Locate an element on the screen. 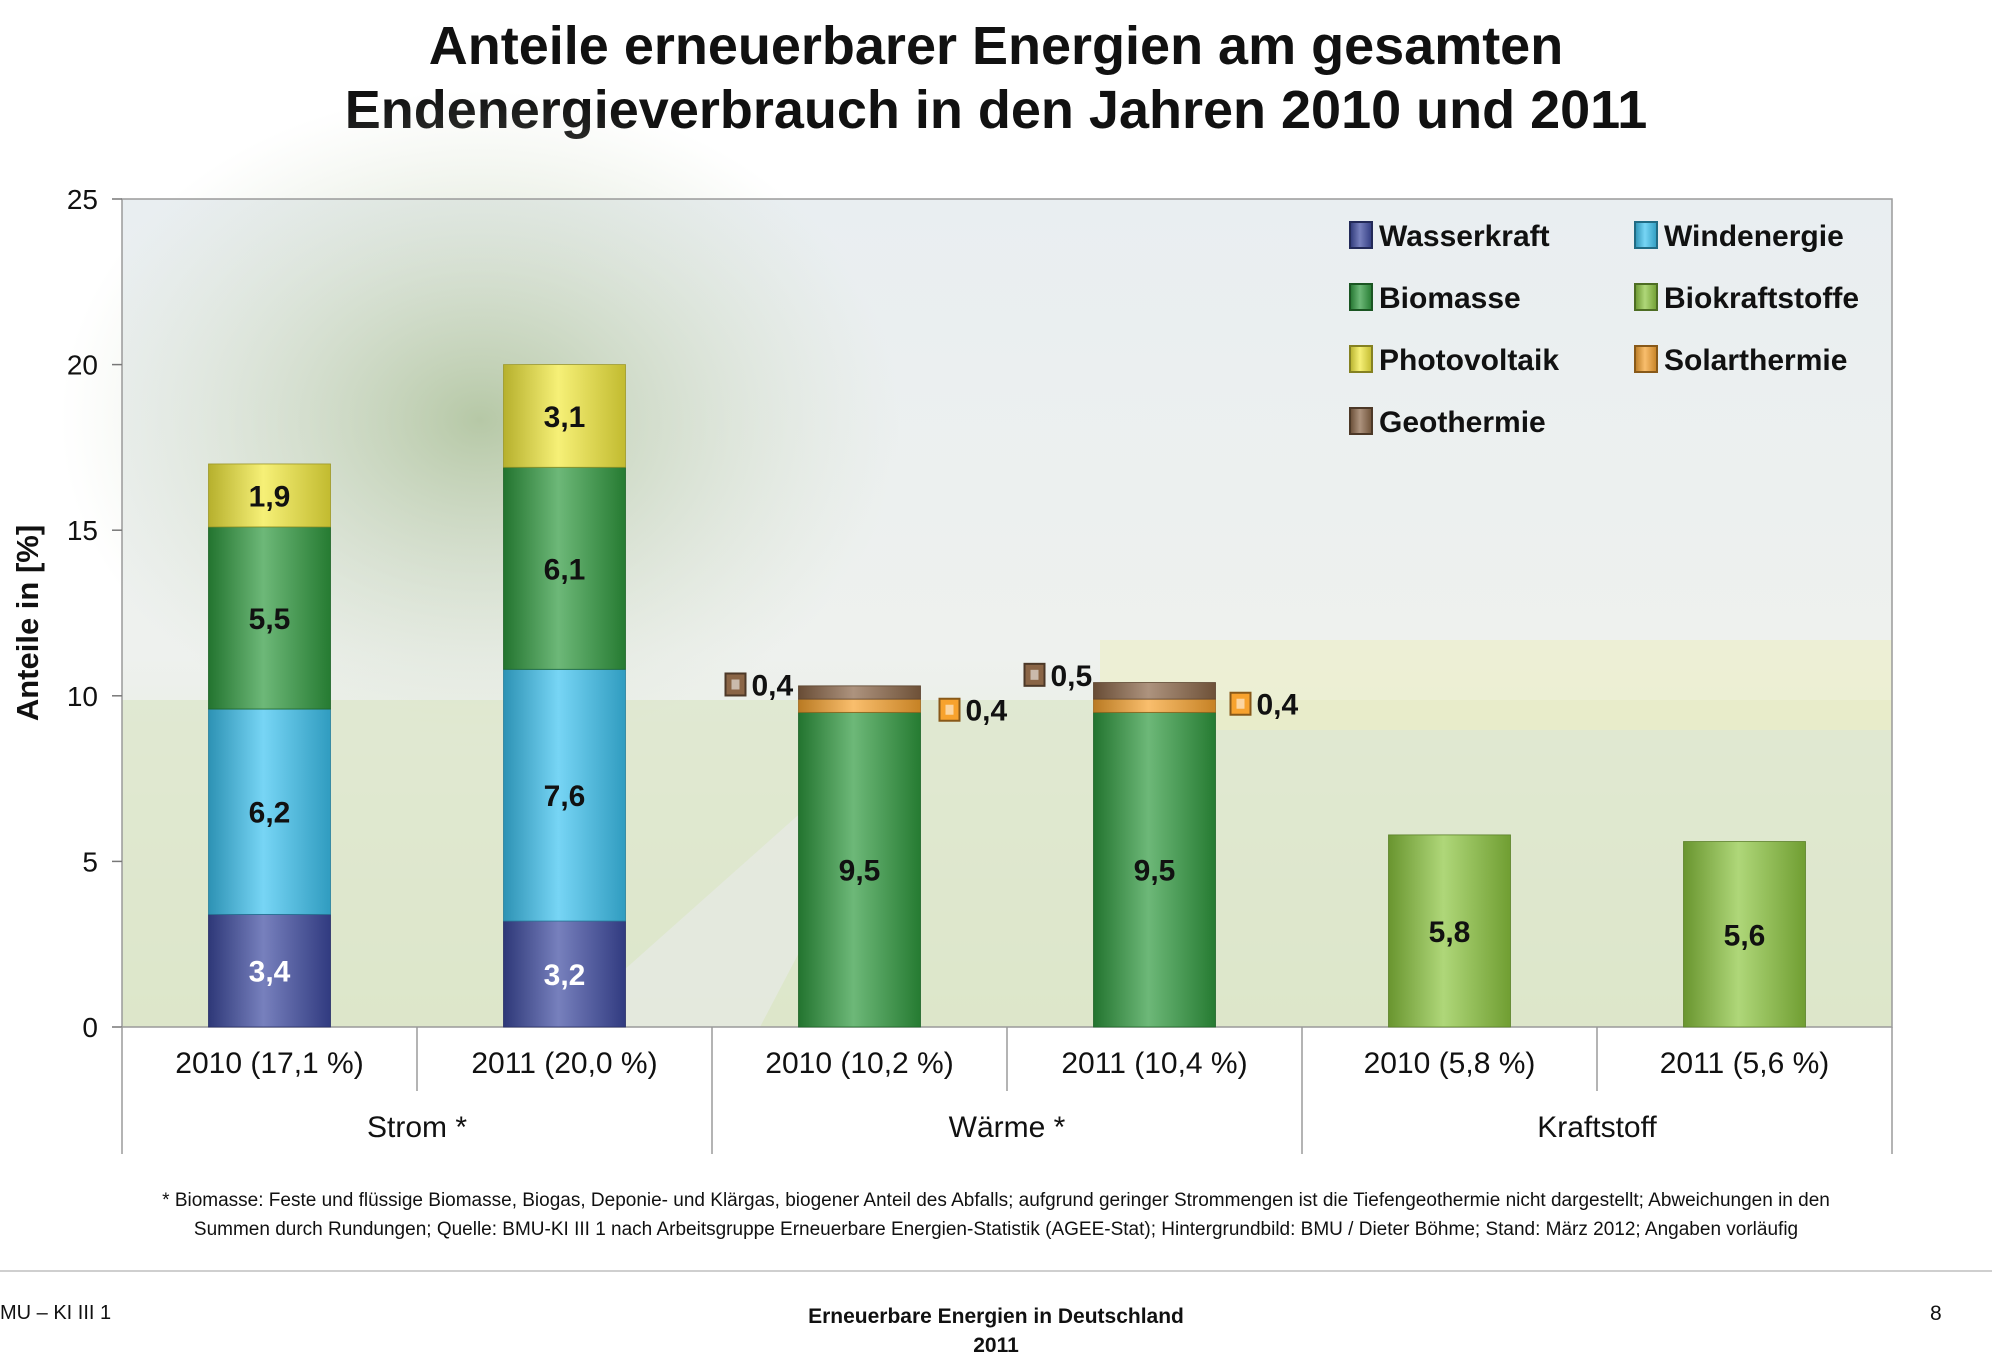  data-label: 3,2 is located at coordinates (565, 975).